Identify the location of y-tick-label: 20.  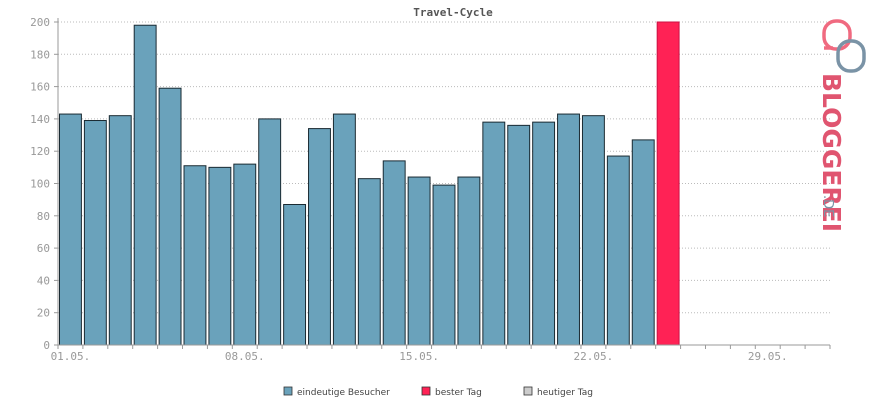
(43, 313).